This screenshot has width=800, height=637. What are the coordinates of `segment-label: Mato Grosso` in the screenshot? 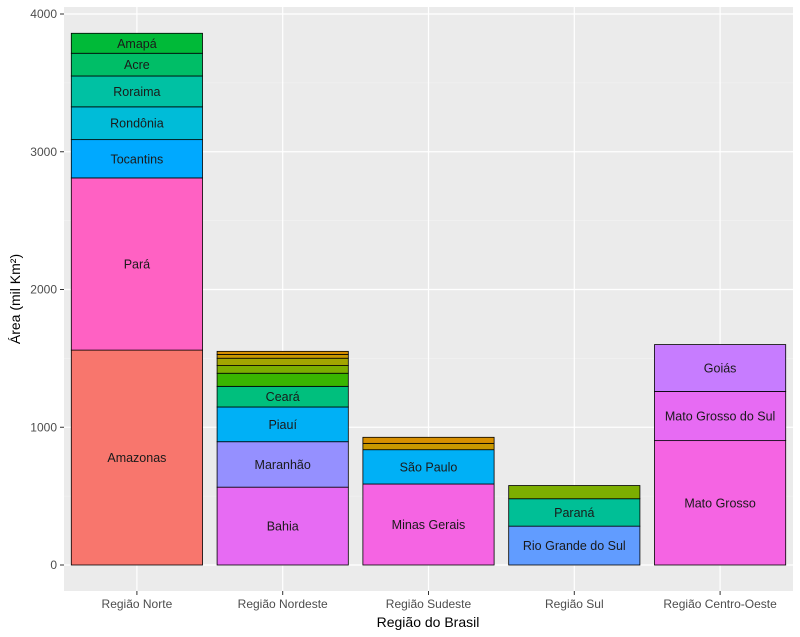 It's located at (720, 503).